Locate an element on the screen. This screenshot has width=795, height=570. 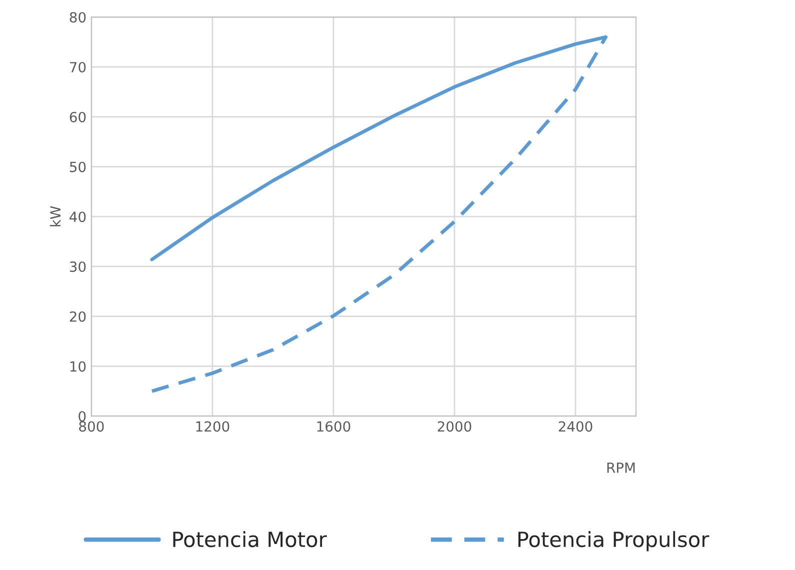
y-axis-title: kW is located at coordinates (55, 216).